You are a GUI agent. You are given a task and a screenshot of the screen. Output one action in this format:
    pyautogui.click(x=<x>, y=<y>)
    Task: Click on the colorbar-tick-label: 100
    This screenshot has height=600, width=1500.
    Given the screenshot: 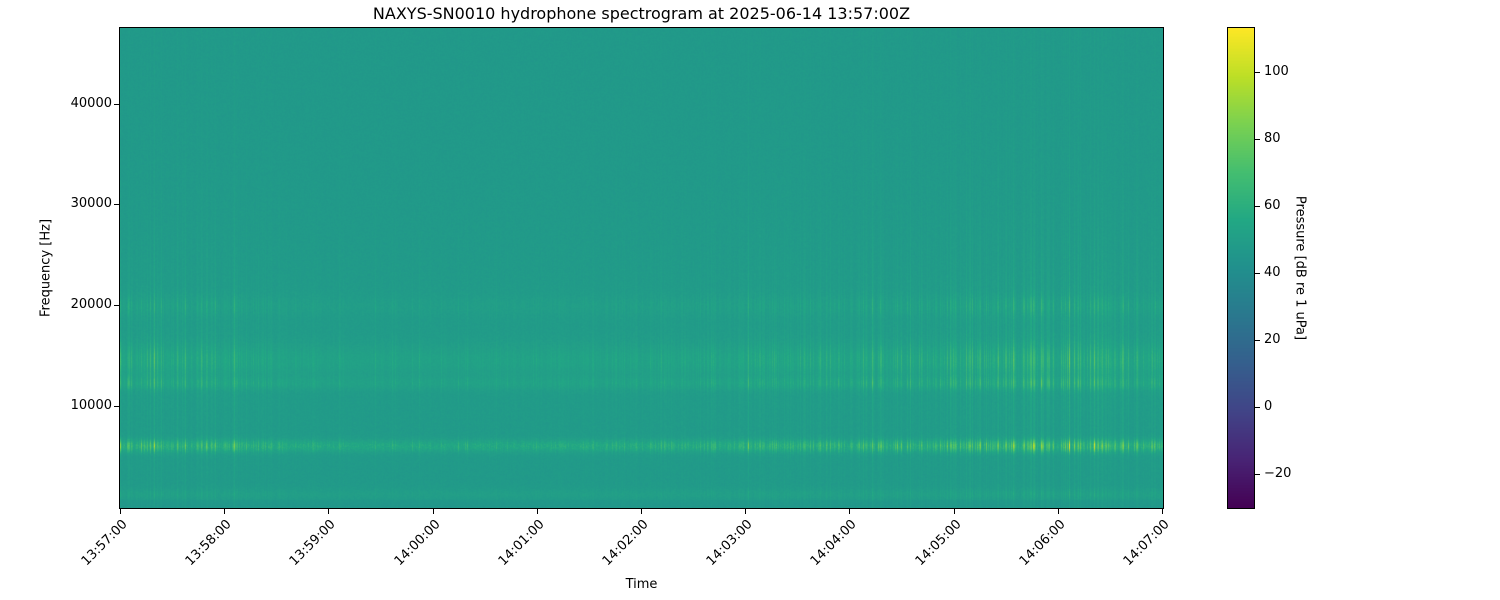 What is the action you would take?
    pyautogui.click(x=1276, y=71)
    